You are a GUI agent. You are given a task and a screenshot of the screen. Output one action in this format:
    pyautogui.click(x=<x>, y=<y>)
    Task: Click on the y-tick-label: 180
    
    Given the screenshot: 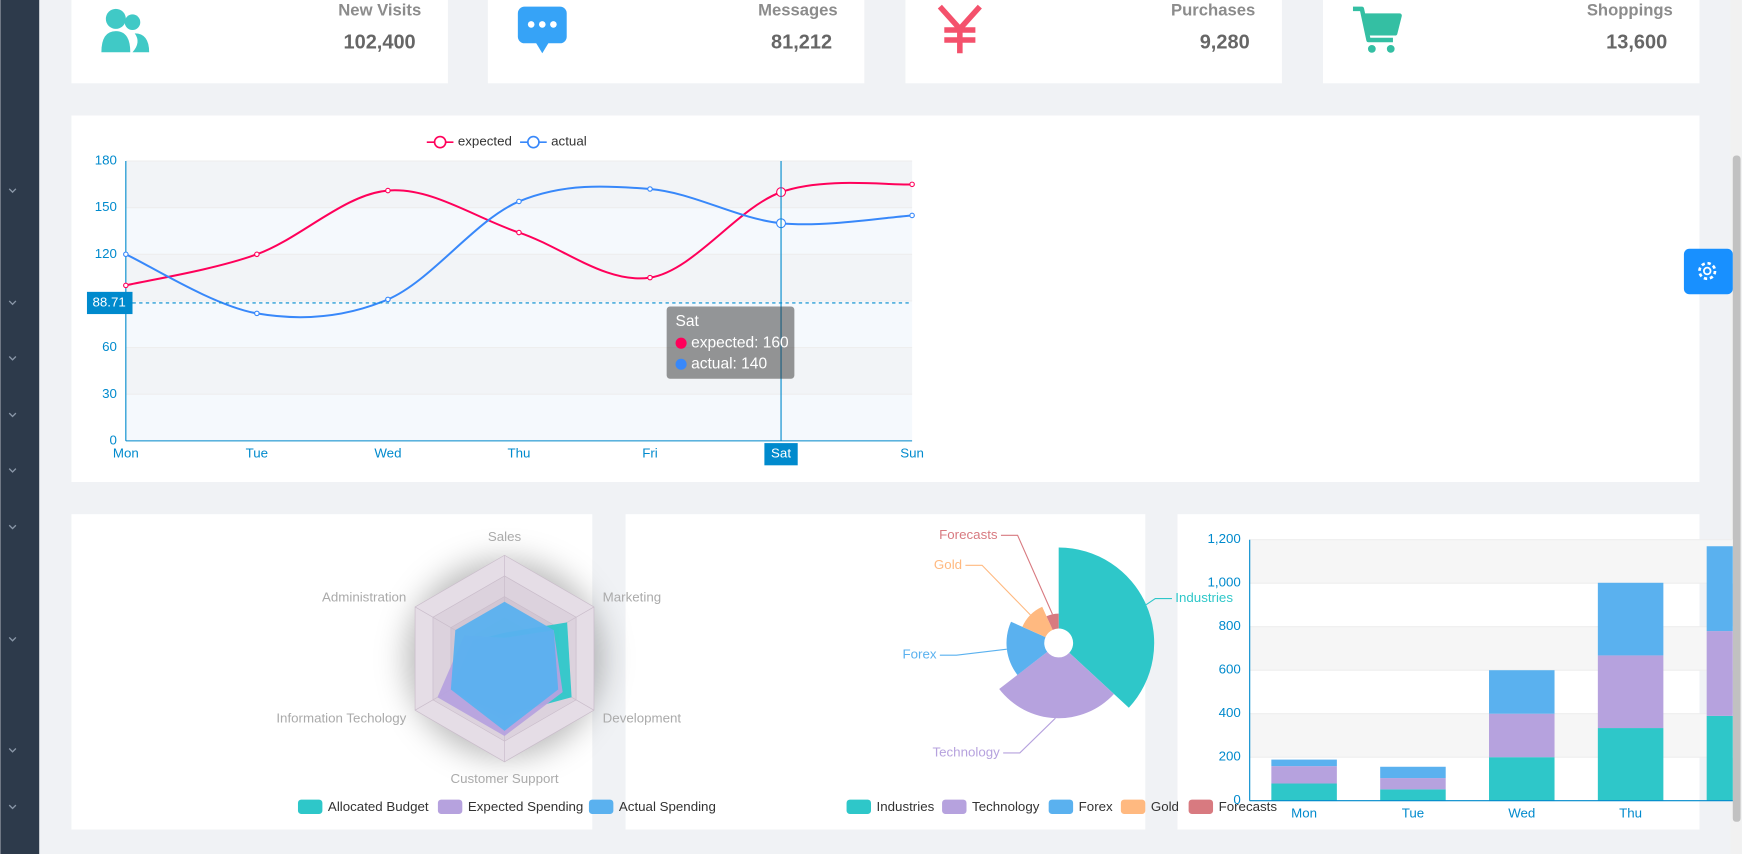 What is the action you would take?
    pyautogui.click(x=106, y=160)
    